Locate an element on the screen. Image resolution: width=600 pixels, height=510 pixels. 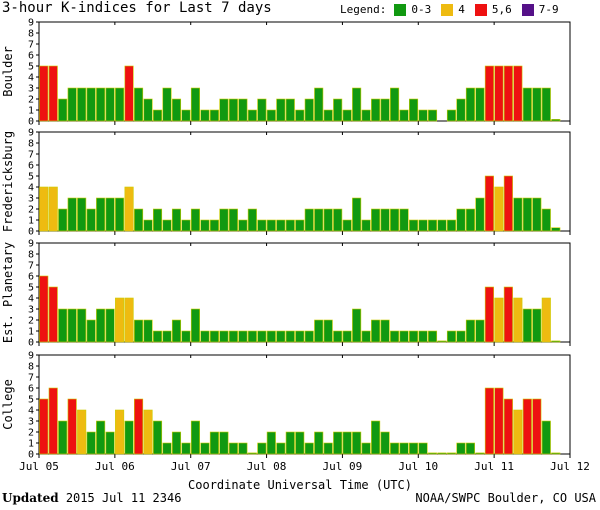
legend-text: 7-9 is located at coordinates (548, 9).